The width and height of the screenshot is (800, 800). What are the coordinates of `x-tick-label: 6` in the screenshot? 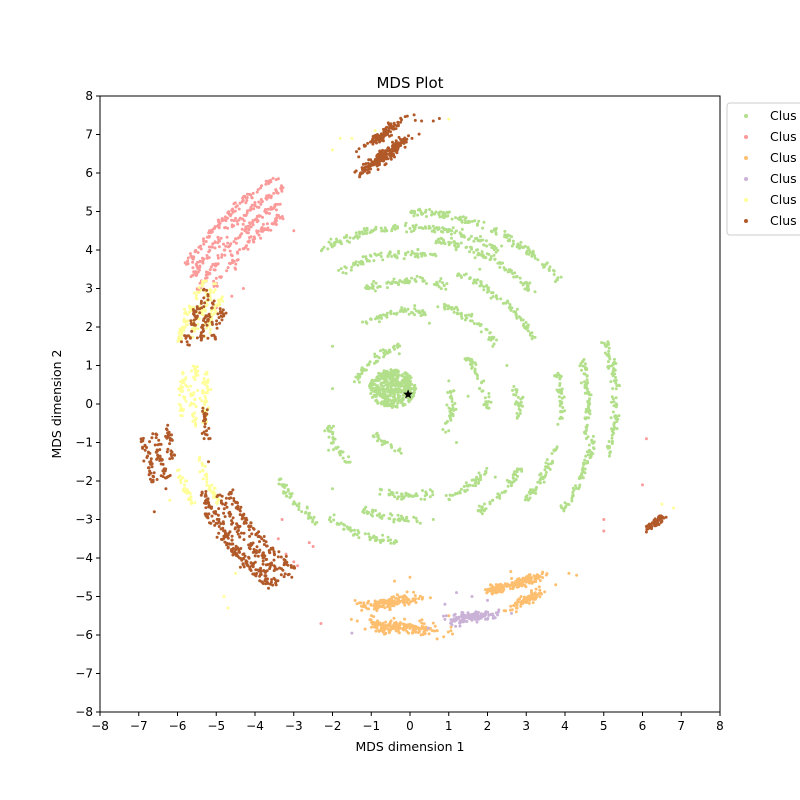 It's located at (643, 726).